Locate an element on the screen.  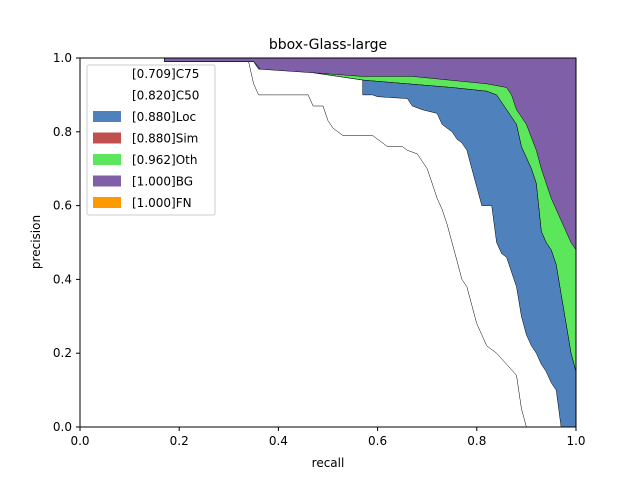
x-tick-label: 1.0 is located at coordinates (575, 441).